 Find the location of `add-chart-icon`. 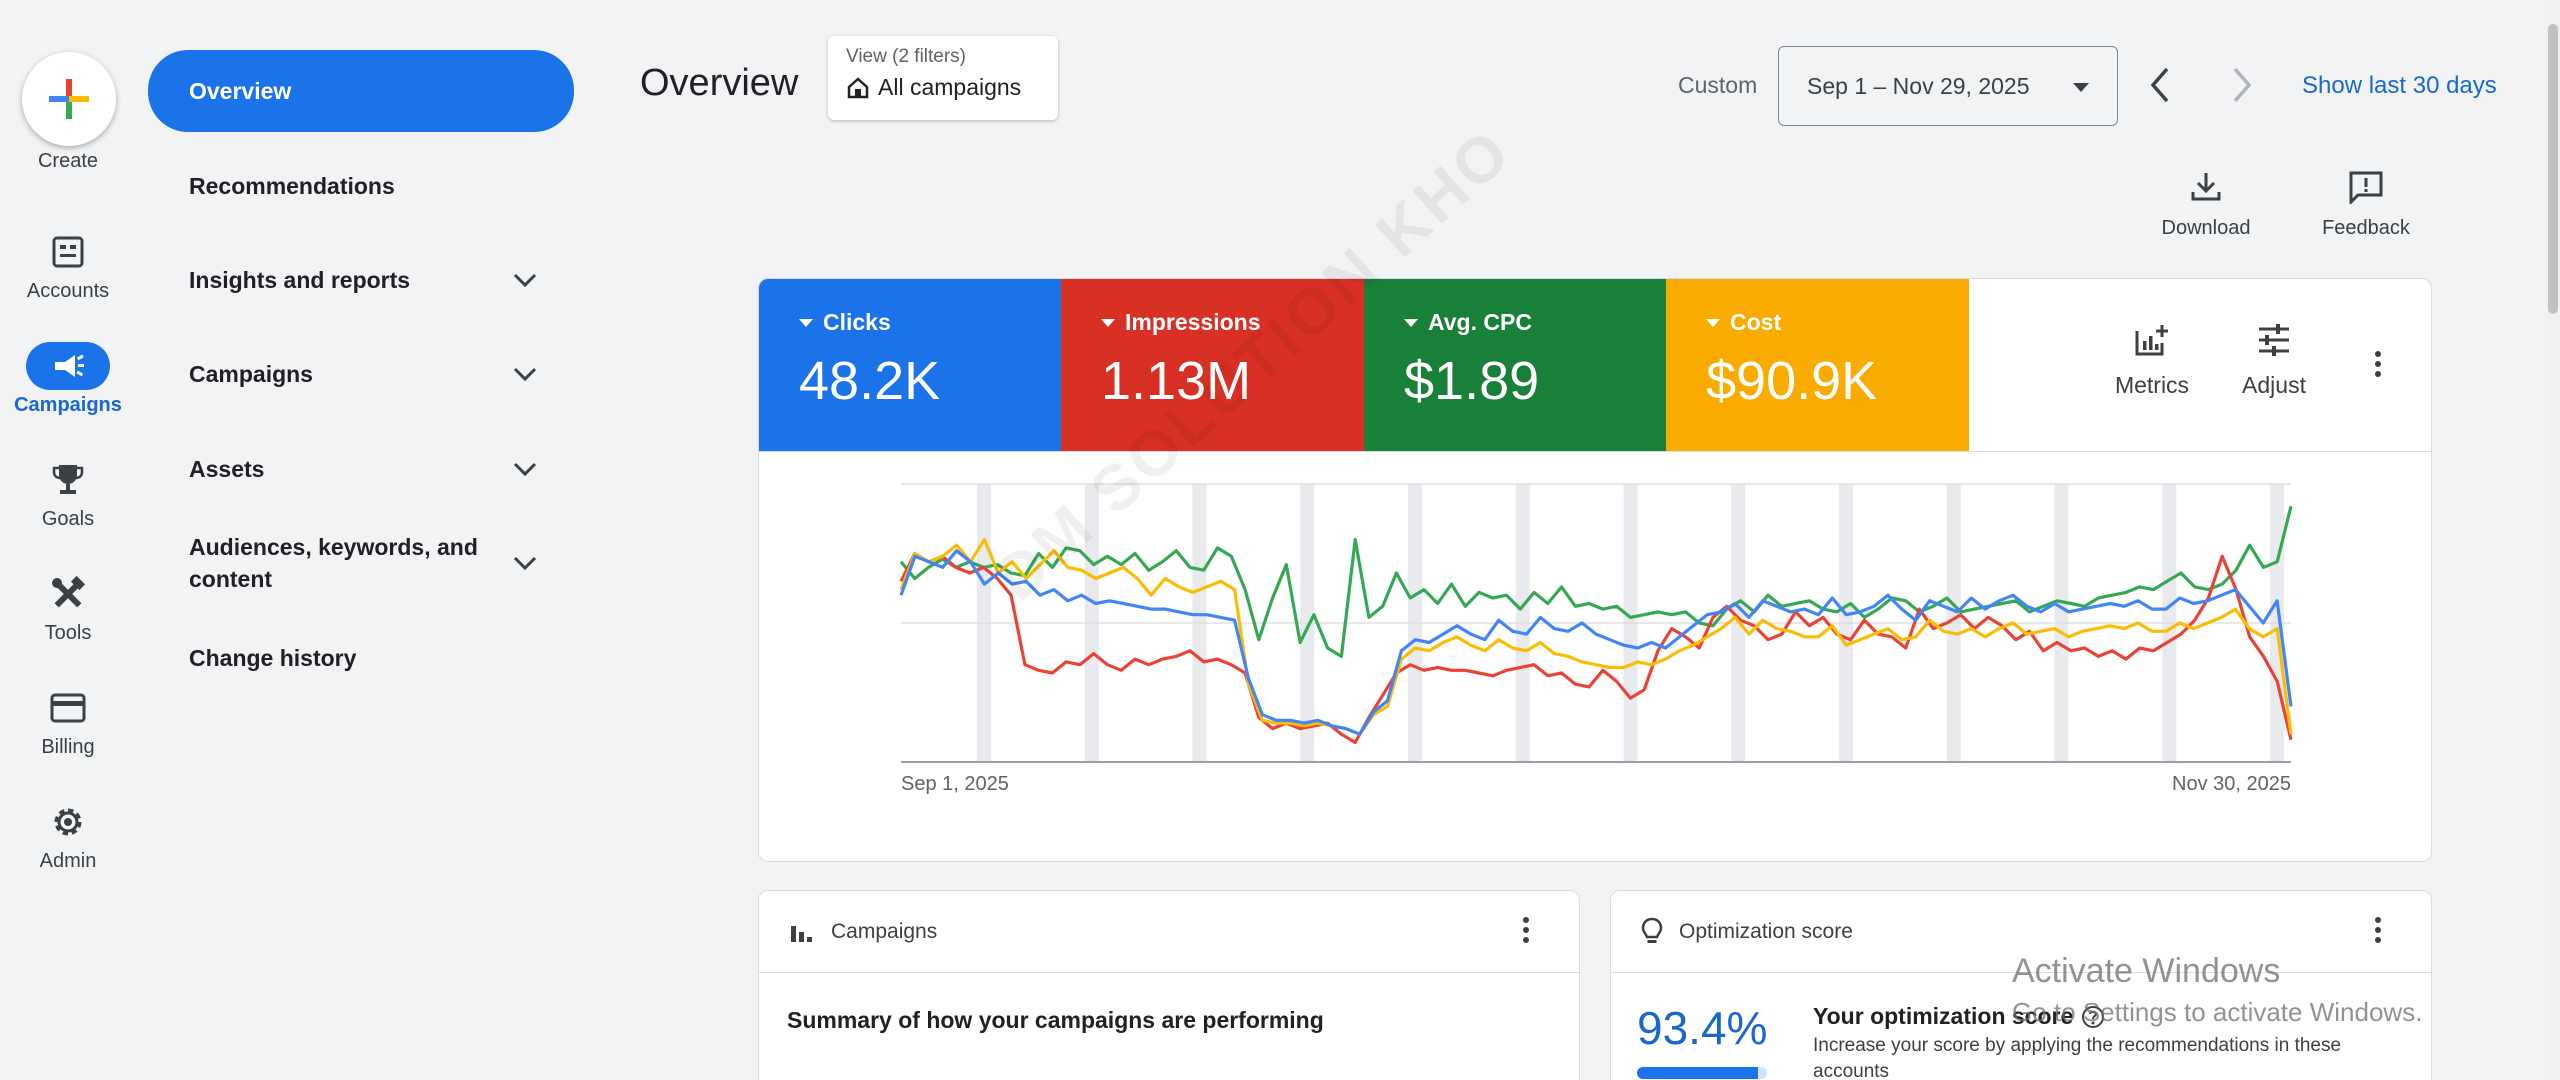

add-chart-icon is located at coordinates (2151, 340).